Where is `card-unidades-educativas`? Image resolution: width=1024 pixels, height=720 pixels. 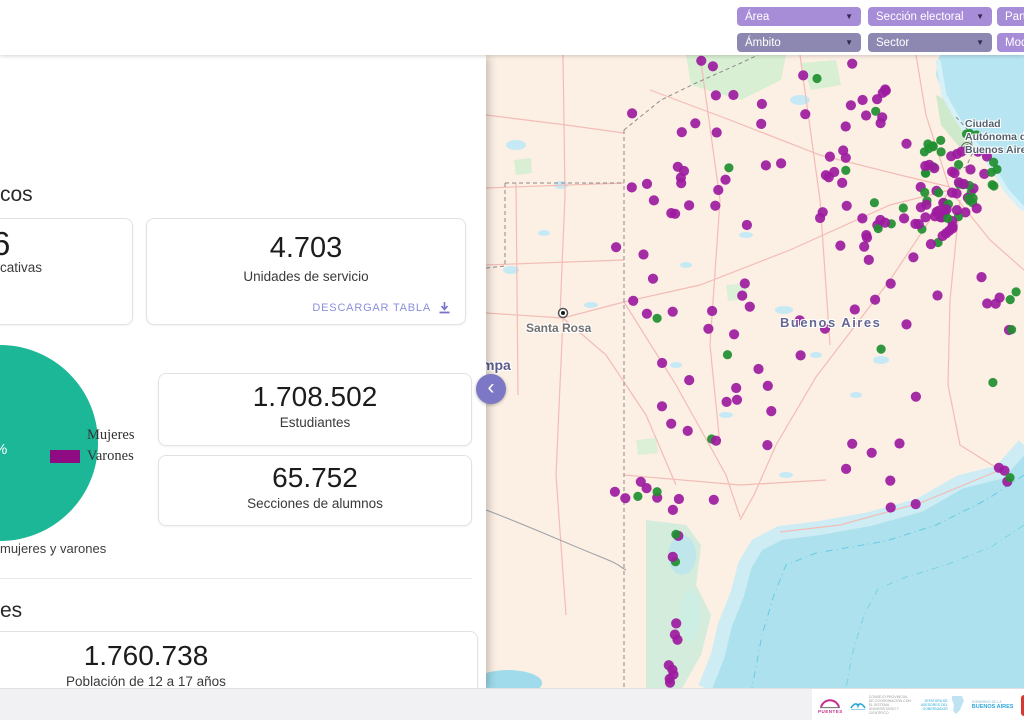
card-unidades-educativas is located at coordinates (66, 271).